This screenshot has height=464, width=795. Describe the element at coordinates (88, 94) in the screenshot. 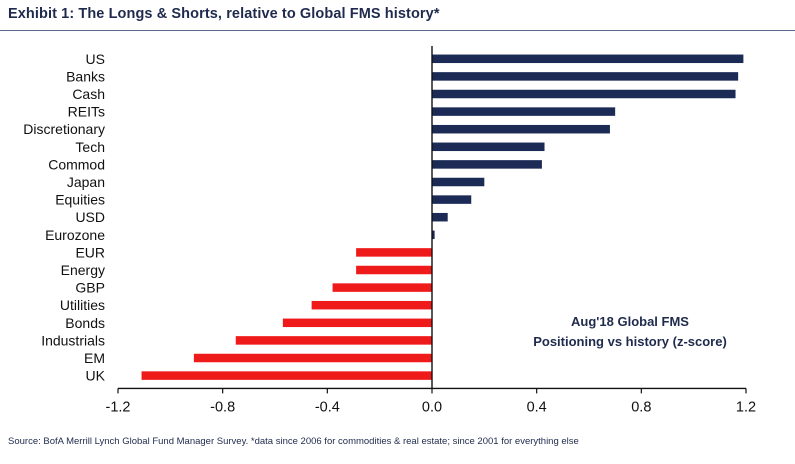

I see `category-label-cash: Cash` at that location.